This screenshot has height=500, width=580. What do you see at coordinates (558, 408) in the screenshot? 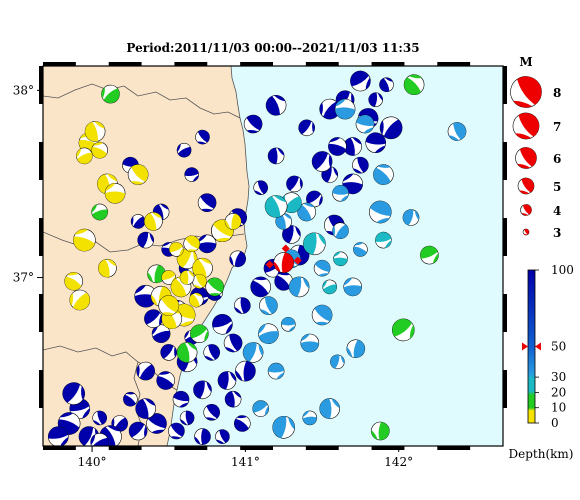
I see `depth-tick-label: 10` at bounding box center [558, 408].